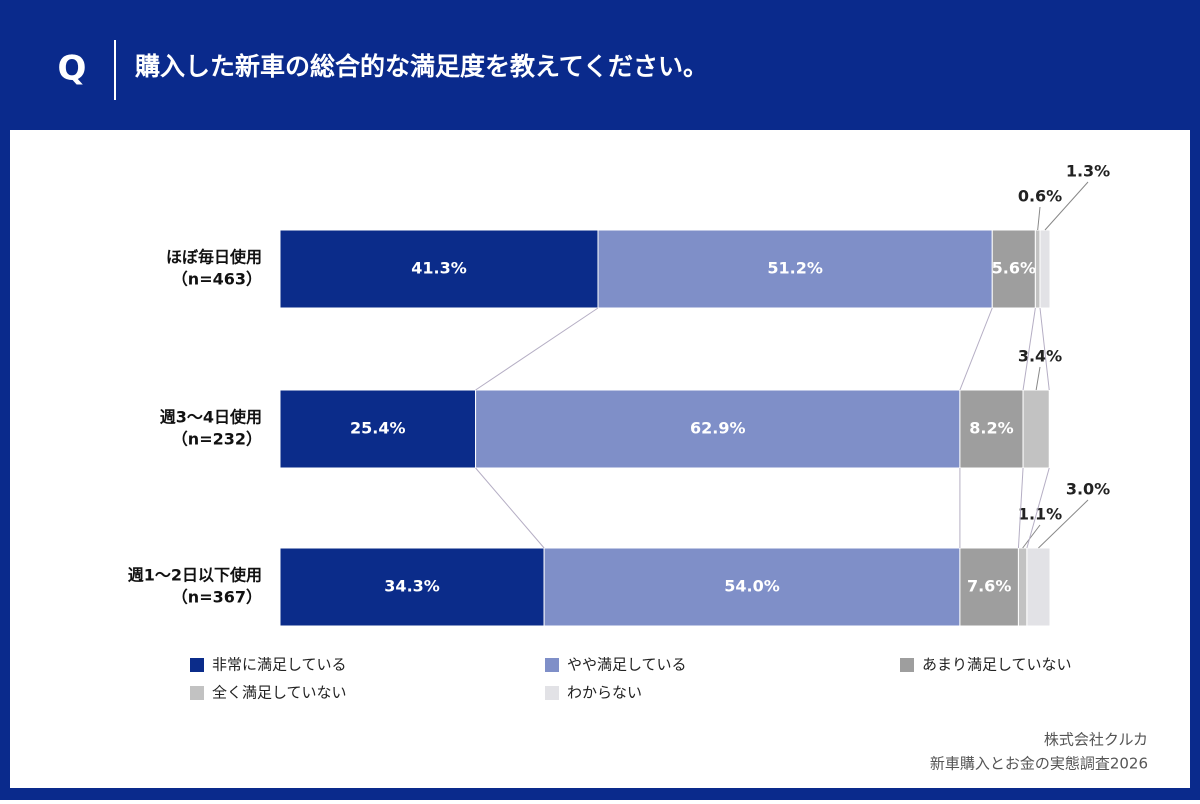  What do you see at coordinates (279, 665) in the screenshot?
I see `legend-label: 非常に満足している` at bounding box center [279, 665].